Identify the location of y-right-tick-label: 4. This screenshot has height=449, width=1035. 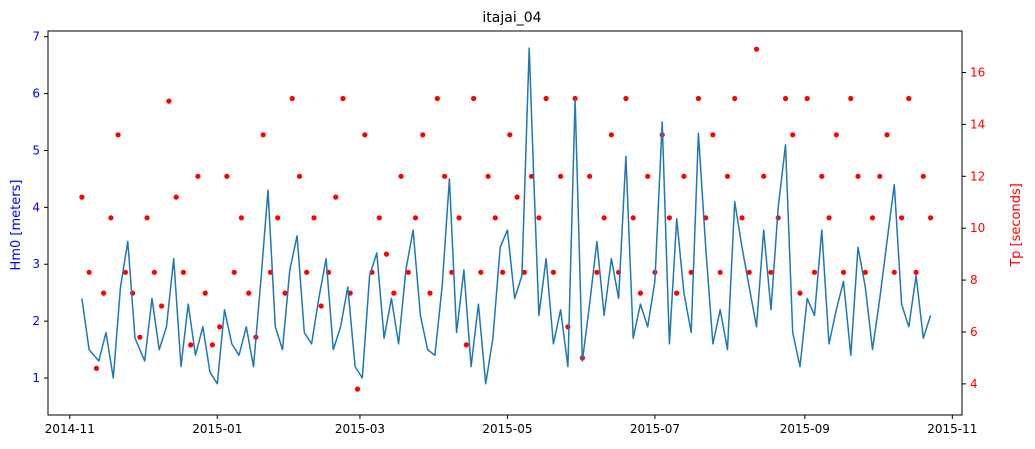
(974, 384).